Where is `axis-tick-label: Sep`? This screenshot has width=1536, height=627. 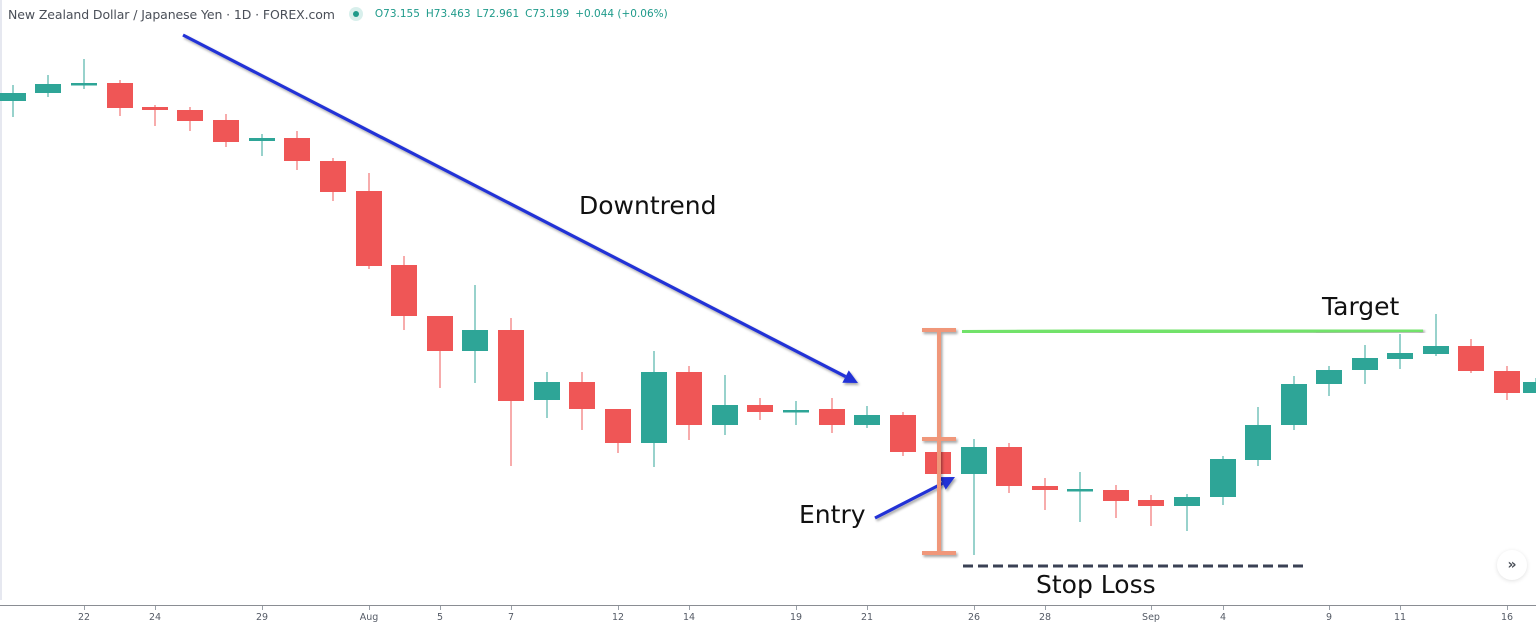 axis-tick-label: Sep is located at coordinates (1151, 617).